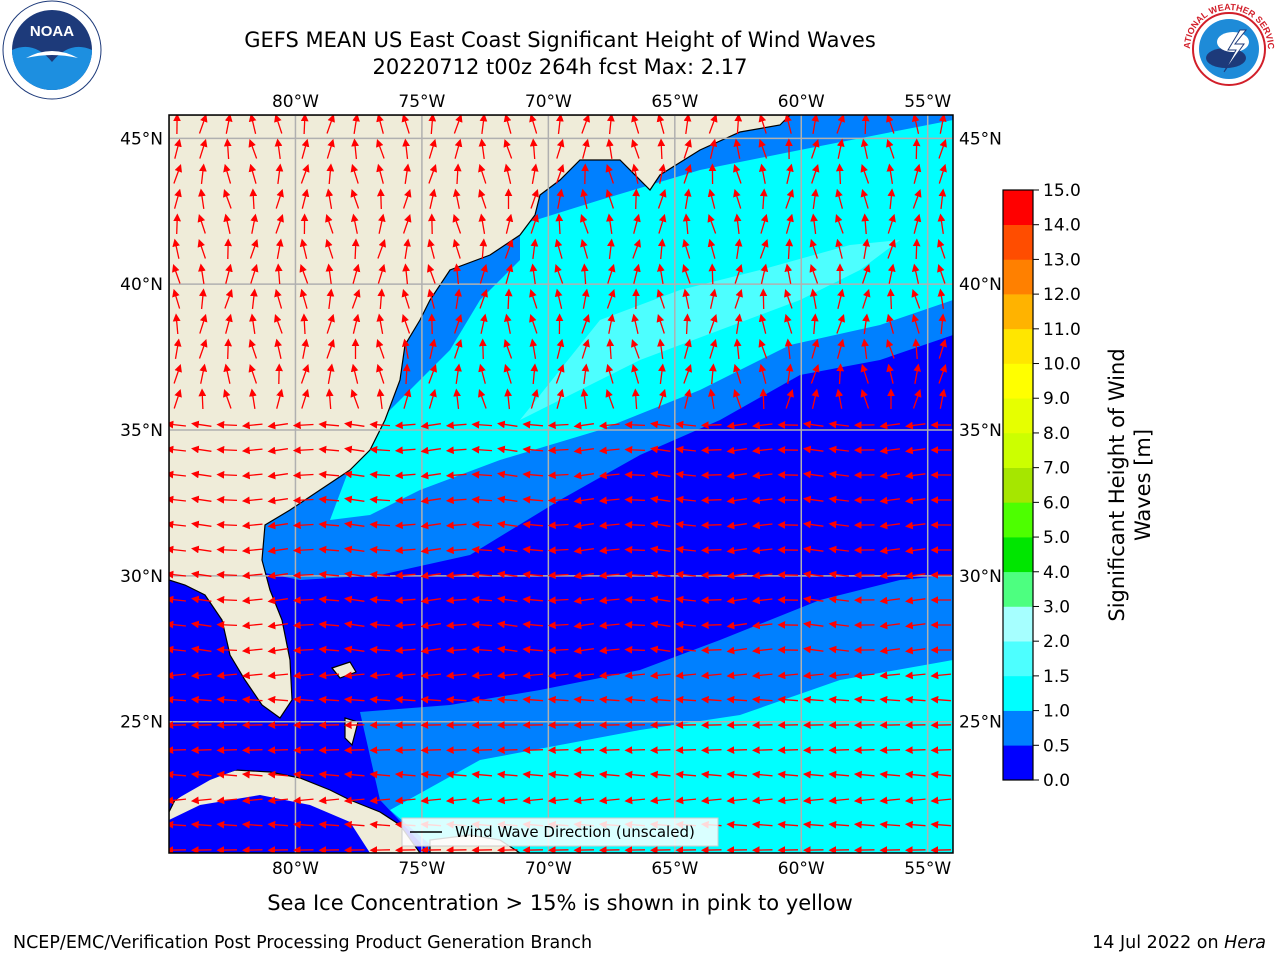 The height and width of the screenshot is (960, 1280). Describe the element at coordinates (1018, 277) in the screenshot. I see `colorbar-swatch` at that location.